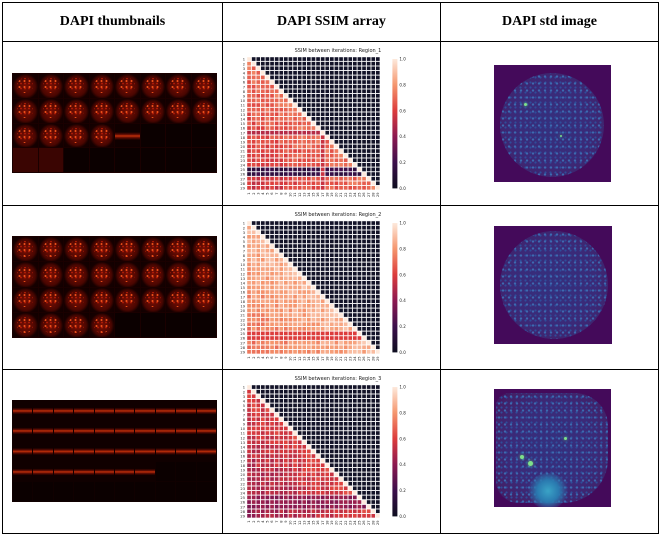 The width and height of the screenshot is (664, 534). Describe the element at coordinates (337, 358) in the screenshot. I see `x-tick-label: 20` at that location.